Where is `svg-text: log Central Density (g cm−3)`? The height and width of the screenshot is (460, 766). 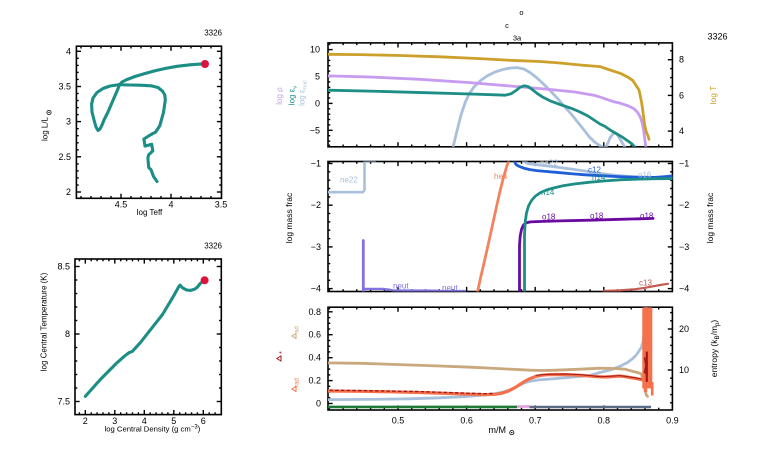 svg-text: log Central Density (g cm−3) is located at coordinates (153, 428).